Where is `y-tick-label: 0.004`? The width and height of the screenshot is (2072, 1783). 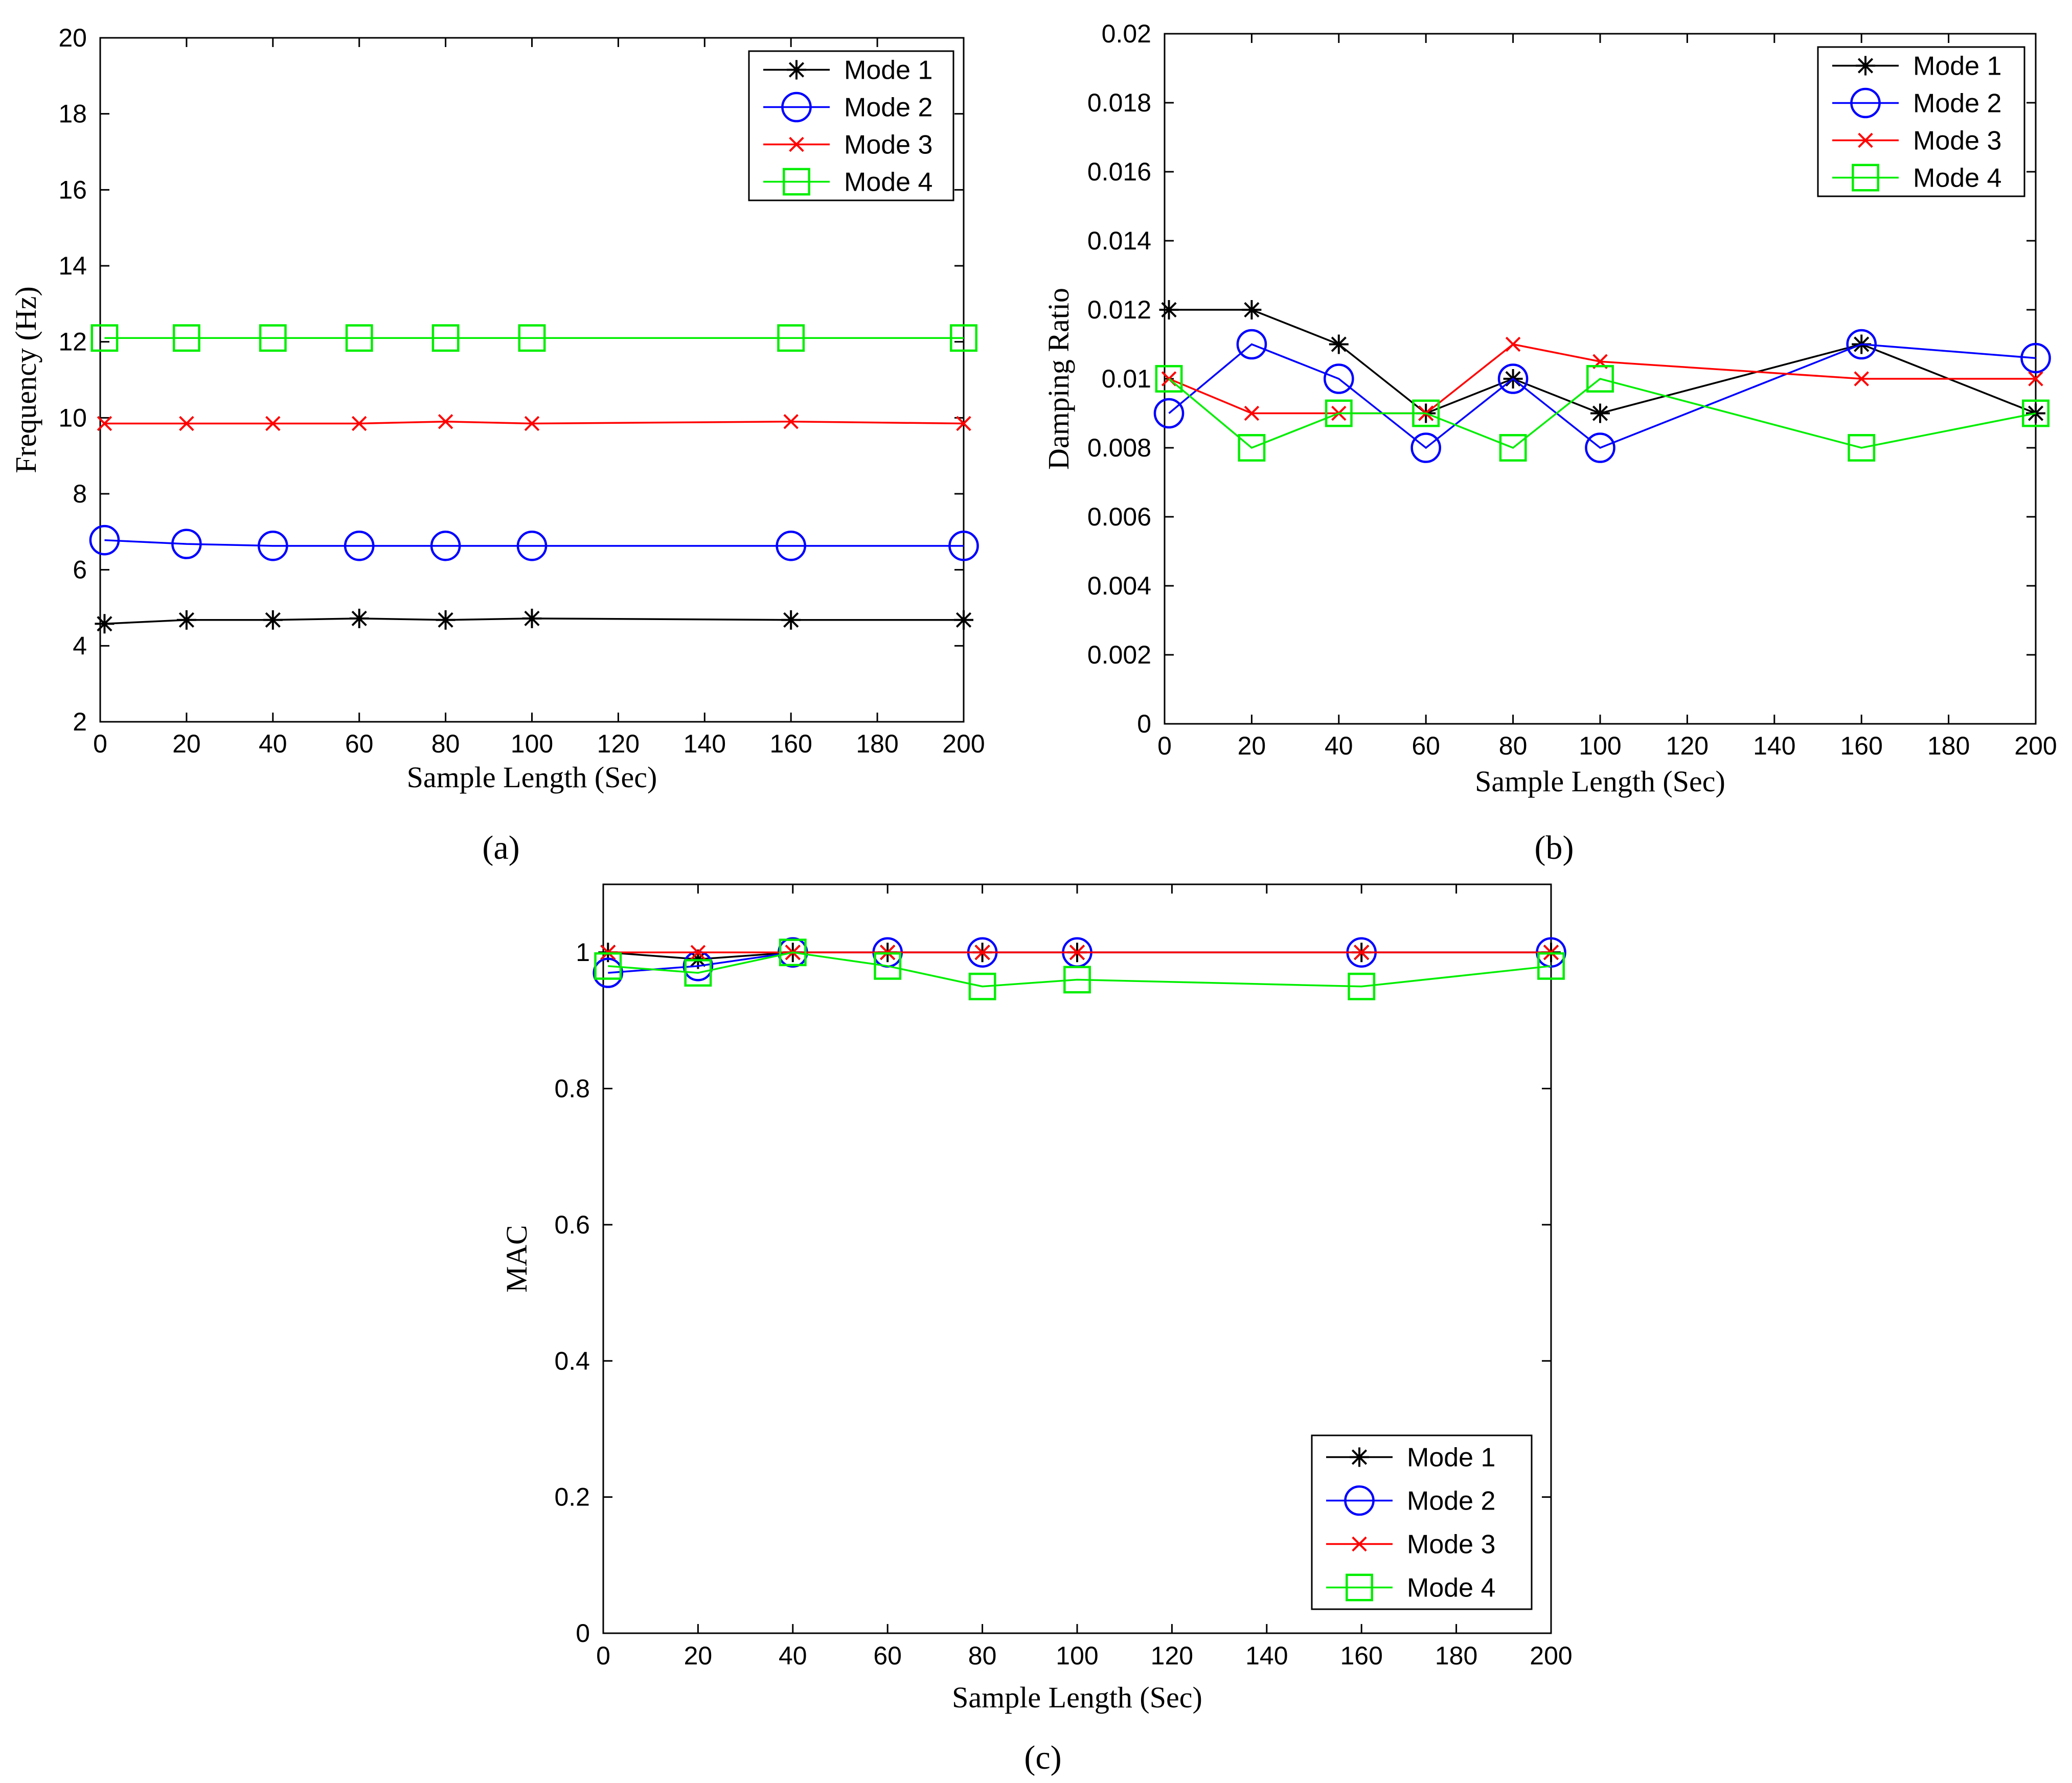 y-tick-label: 0.004 is located at coordinates (1119, 586).